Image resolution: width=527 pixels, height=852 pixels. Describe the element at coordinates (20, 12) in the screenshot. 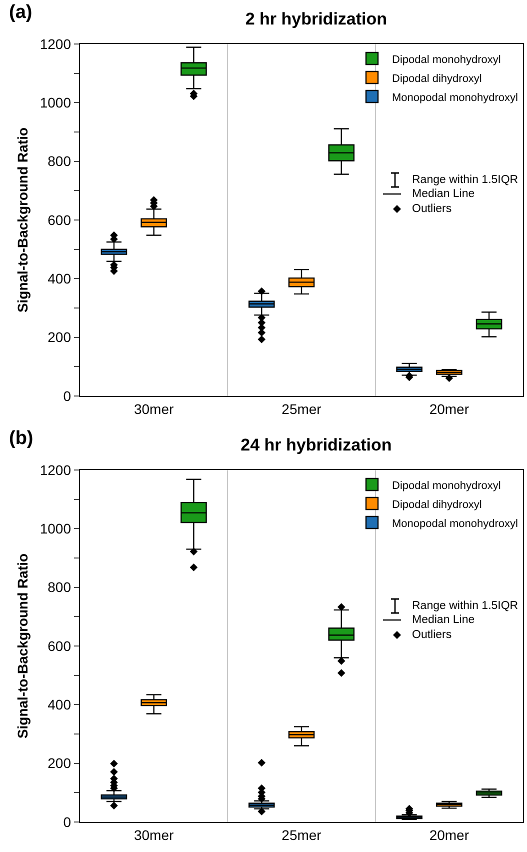

I see `text: (a)` at that location.